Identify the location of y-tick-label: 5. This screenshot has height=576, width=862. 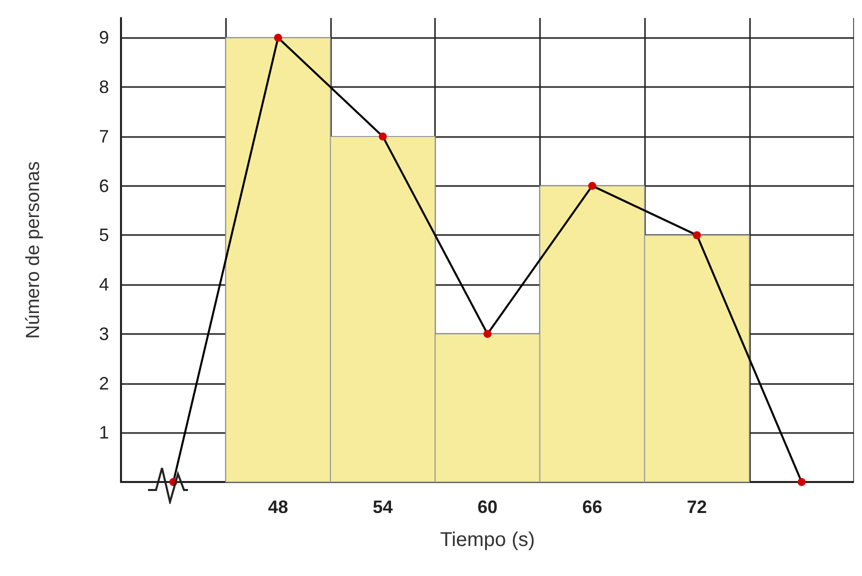
(103, 235).